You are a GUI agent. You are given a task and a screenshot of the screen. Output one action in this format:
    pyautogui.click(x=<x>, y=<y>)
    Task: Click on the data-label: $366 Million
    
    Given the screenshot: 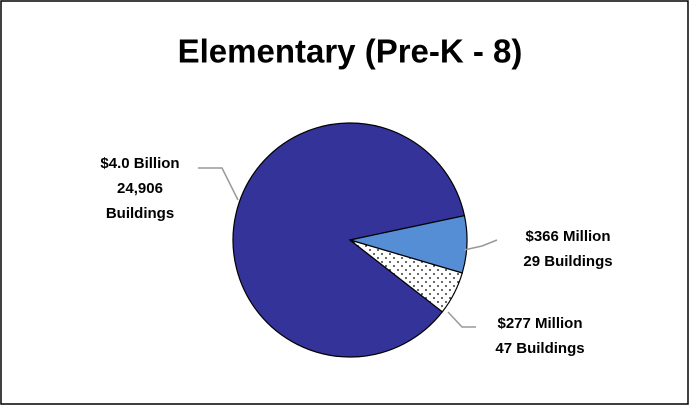 What is the action you would take?
    pyautogui.click(x=567, y=236)
    